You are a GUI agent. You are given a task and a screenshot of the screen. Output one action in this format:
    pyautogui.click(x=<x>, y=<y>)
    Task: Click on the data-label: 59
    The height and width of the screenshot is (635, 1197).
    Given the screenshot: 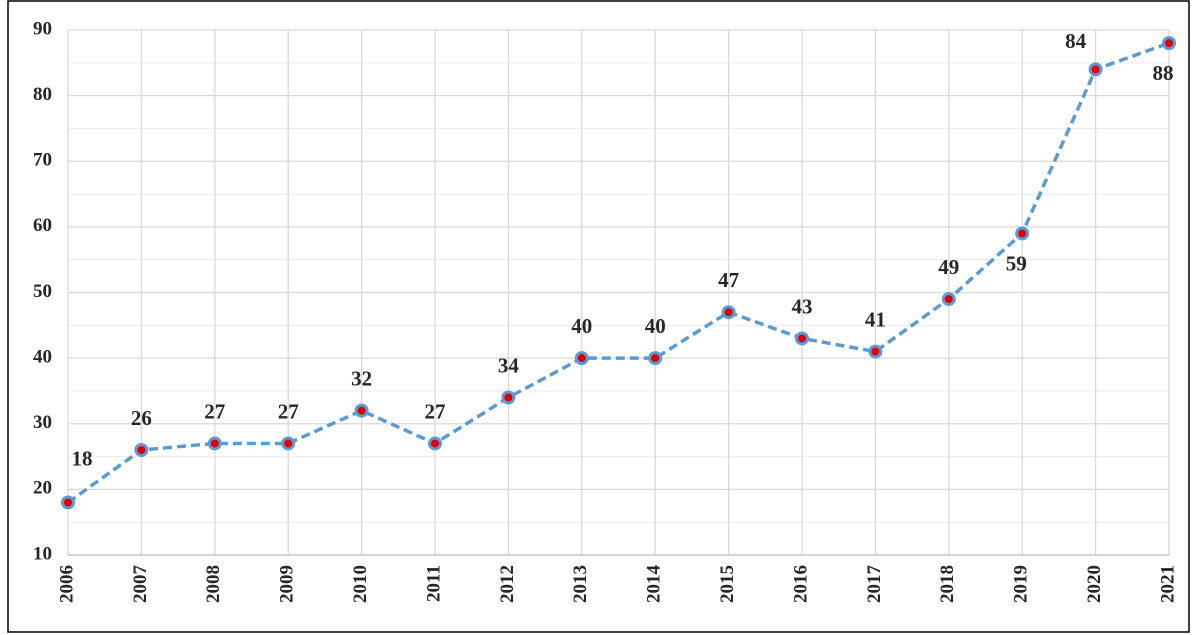 What is the action you would take?
    pyautogui.click(x=1016, y=263)
    